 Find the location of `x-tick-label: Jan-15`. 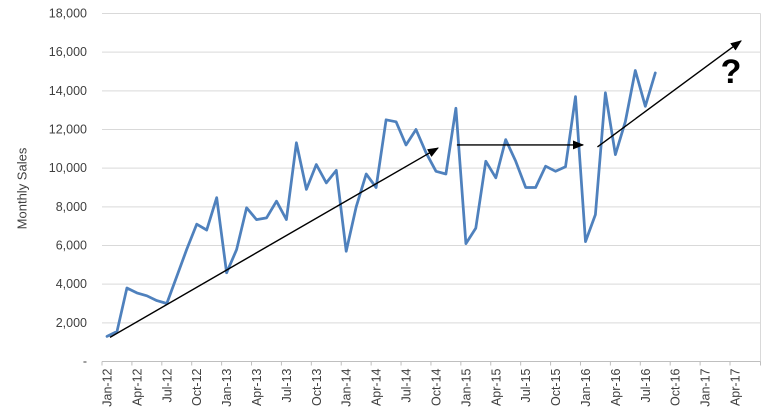

x-tick-label: Jan-15 is located at coordinates (466, 387).